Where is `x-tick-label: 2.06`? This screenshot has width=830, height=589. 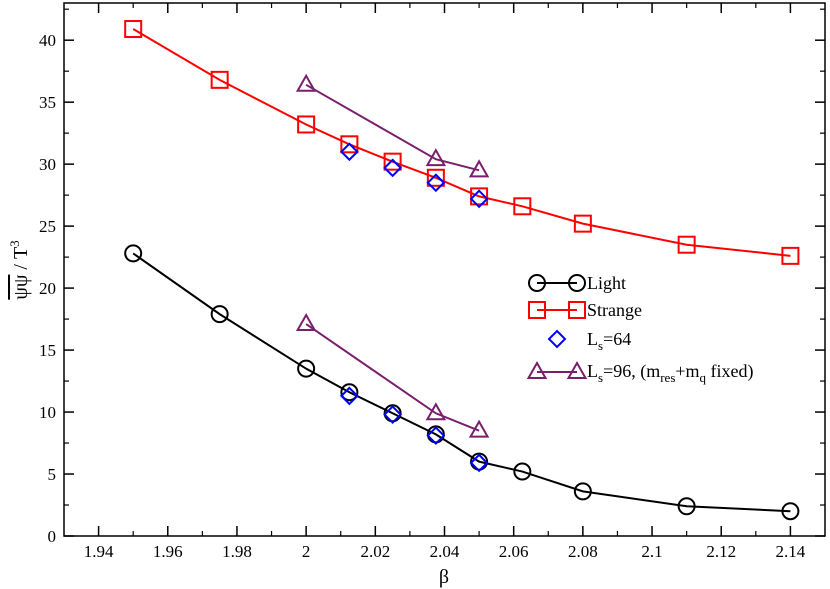
x-tick-label: 2.06 is located at coordinates (514, 551).